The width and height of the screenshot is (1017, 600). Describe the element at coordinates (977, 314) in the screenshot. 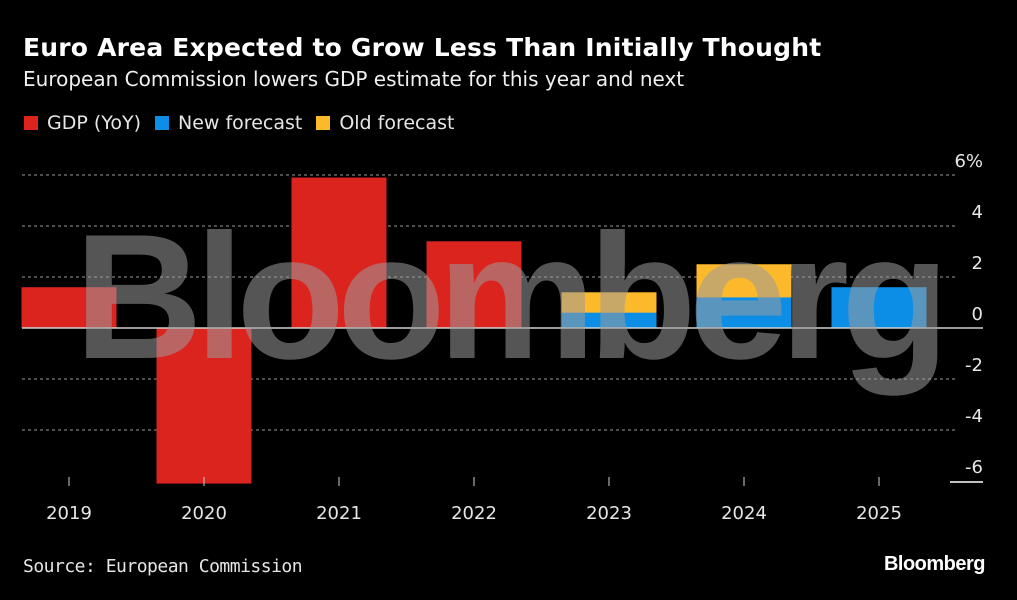

I see `y-tick-label: 0` at that location.